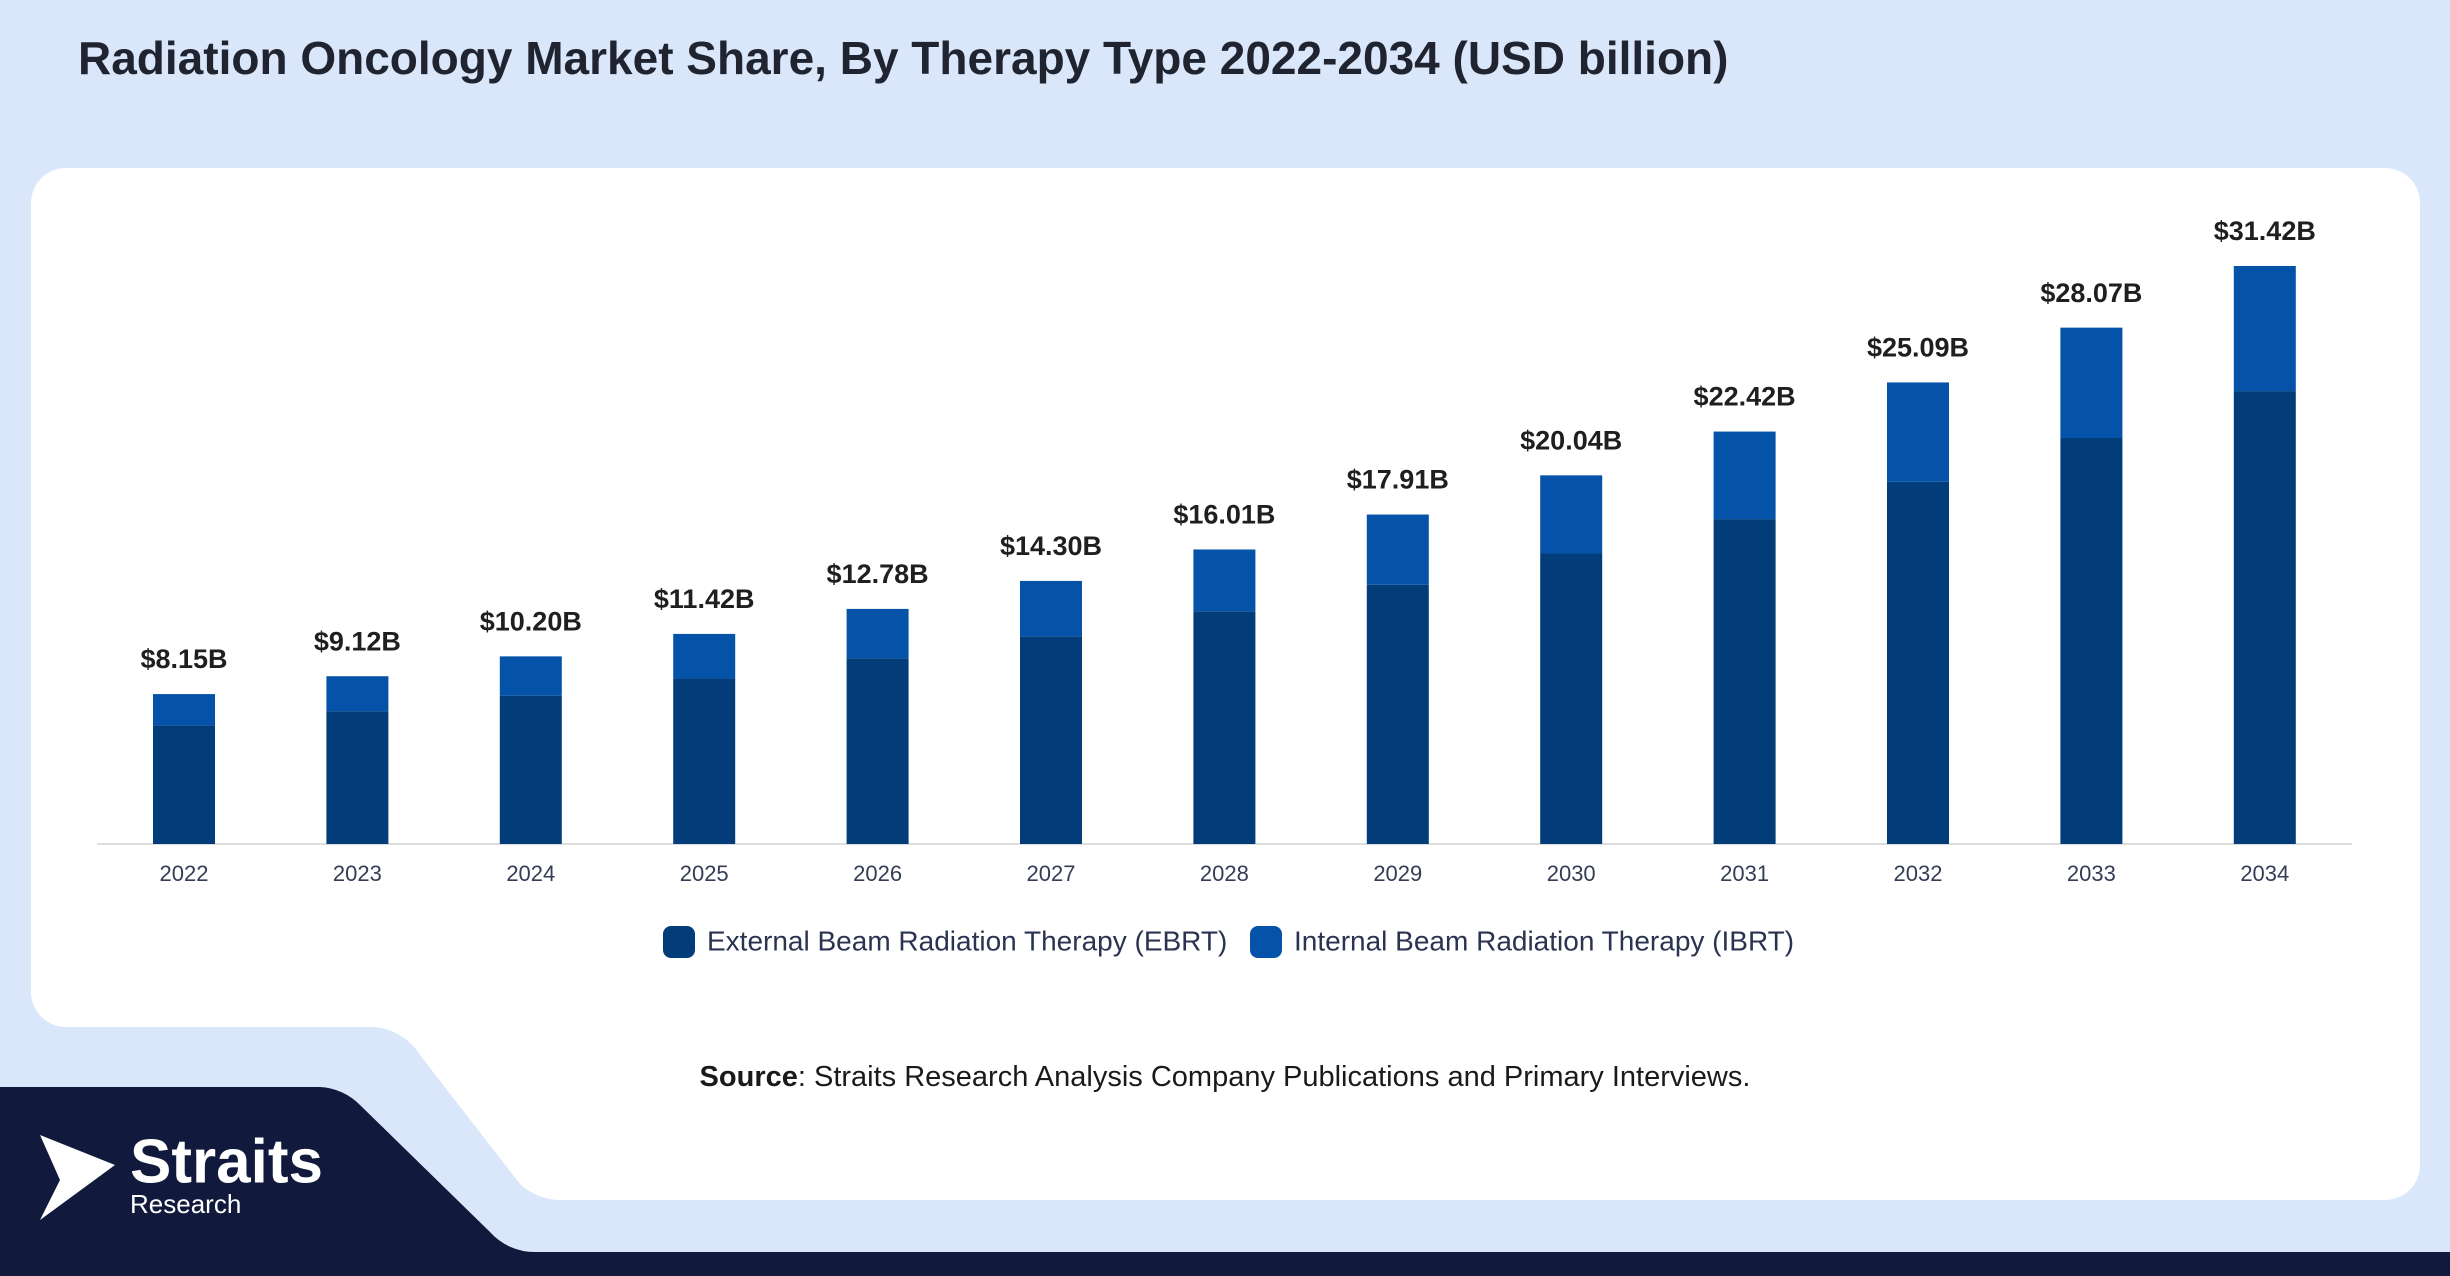 Image resolution: width=2450 pixels, height=1276 pixels. What do you see at coordinates (1571, 440) in the screenshot?
I see `total-label: $20.04B` at bounding box center [1571, 440].